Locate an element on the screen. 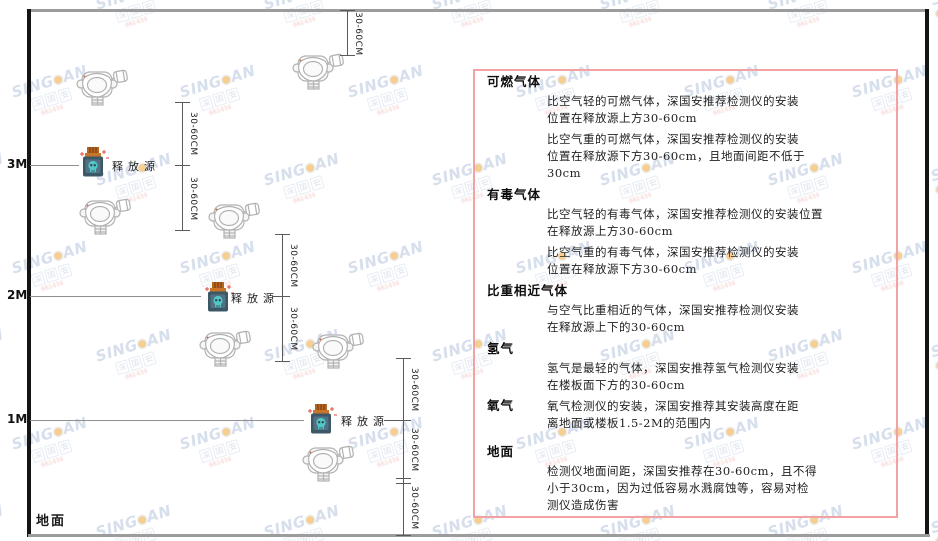  section-text-line: 小于30cm，因为过低容易水溅腐蚀等，容易对检 is located at coordinates (678, 488).